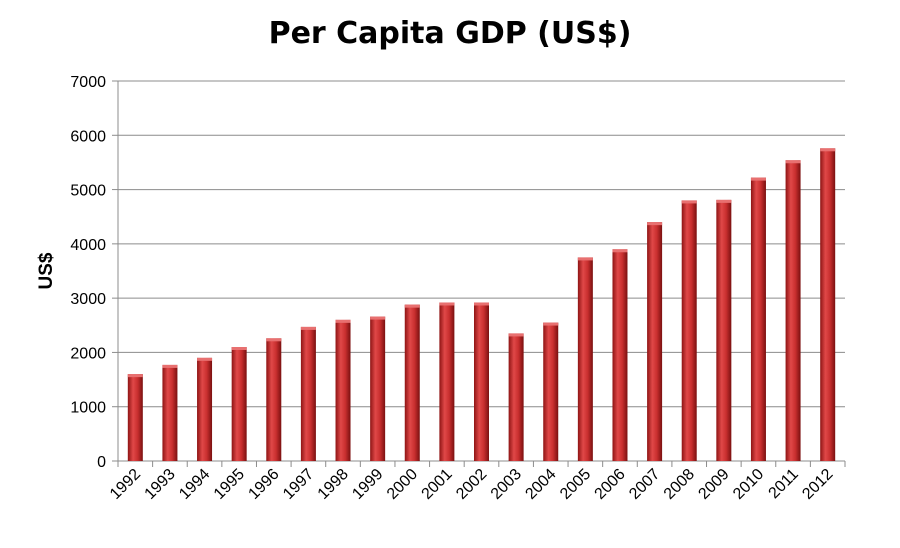 The image size is (900, 548). Describe the element at coordinates (644, 484) in the screenshot. I see `x-tick-label: 2007` at that location.